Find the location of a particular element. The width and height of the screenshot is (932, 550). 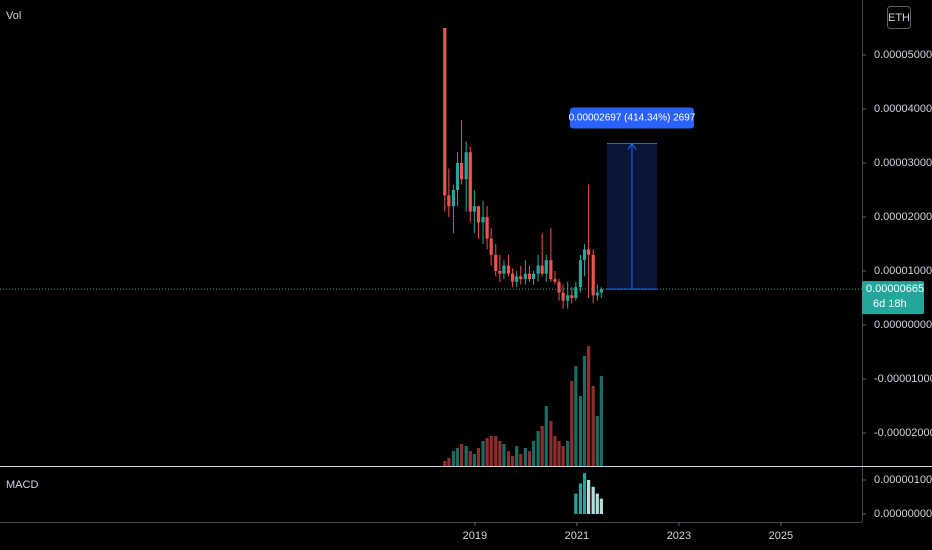

measure-label: 0.00002697 (414.34%) 2697 is located at coordinates (632, 118).